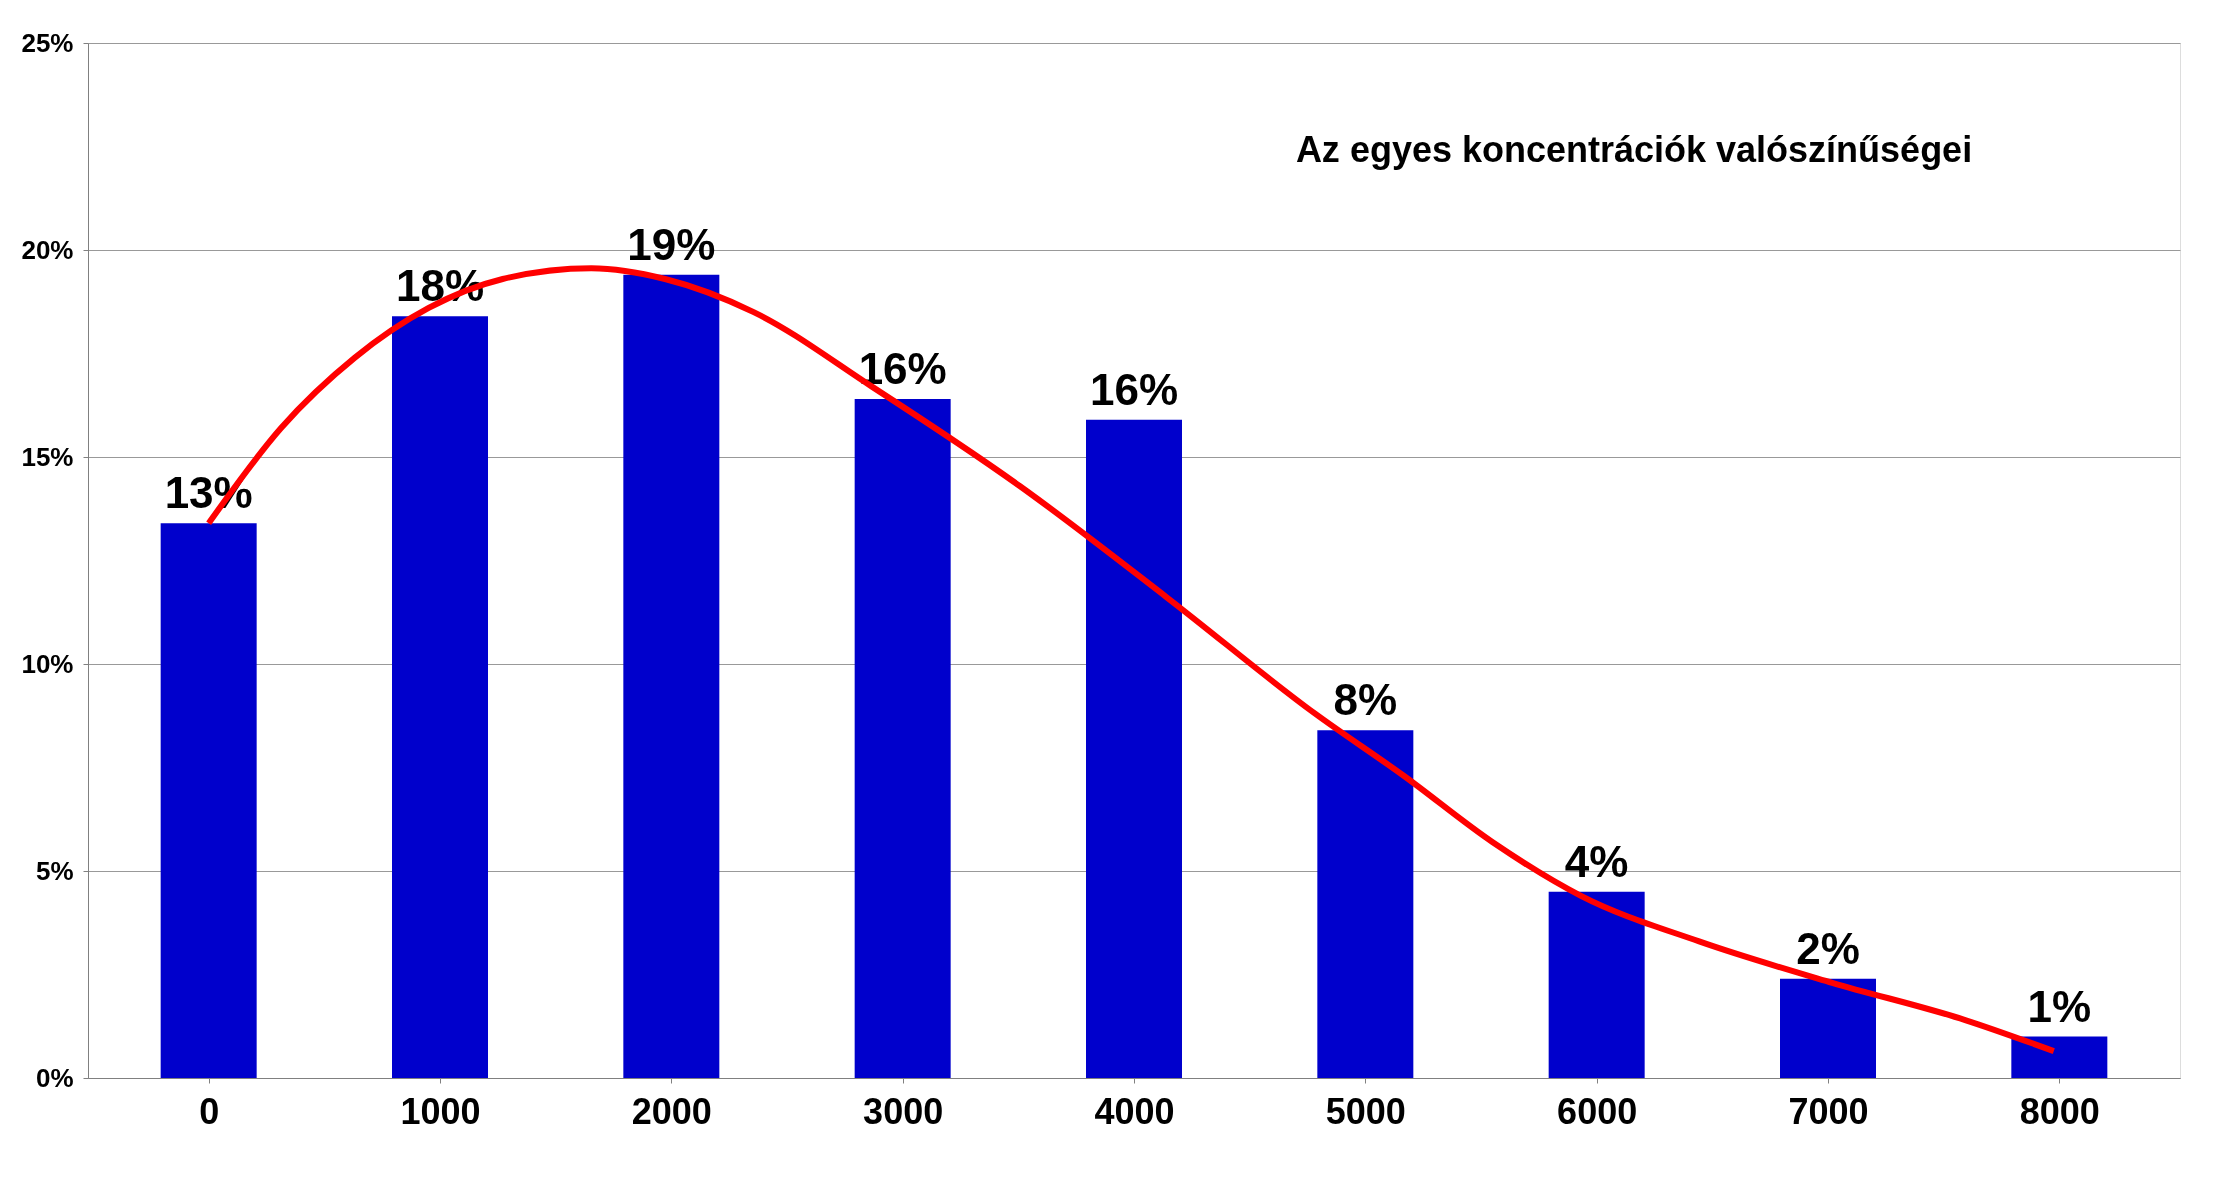  Describe the element at coordinates (47, 663) in the screenshot. I see `y-tick-label: 10%` at that location.